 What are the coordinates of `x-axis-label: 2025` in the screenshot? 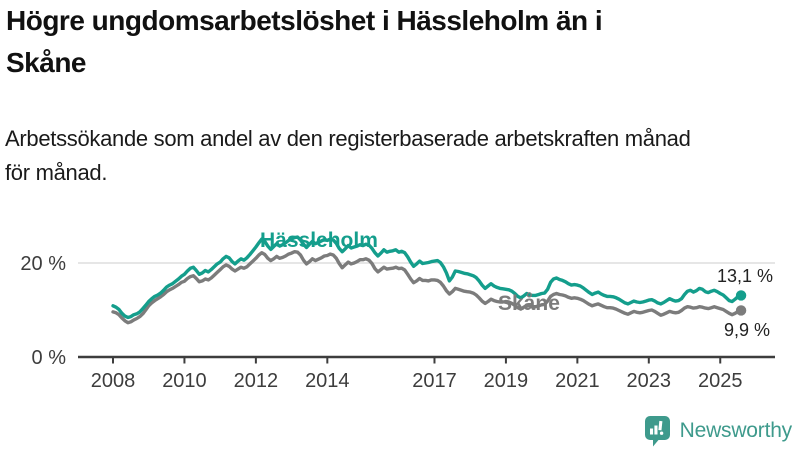 It's located at (720, 381).